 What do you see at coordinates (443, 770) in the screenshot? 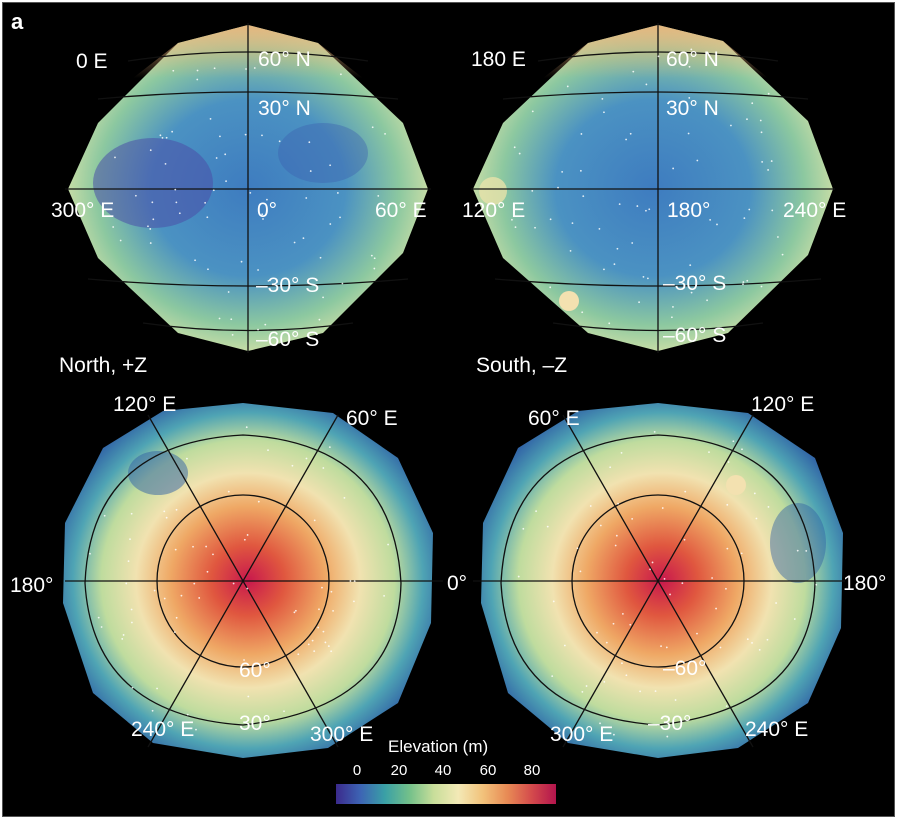
I see `colorbar-tick: 40` at bounding box center [443, 770].